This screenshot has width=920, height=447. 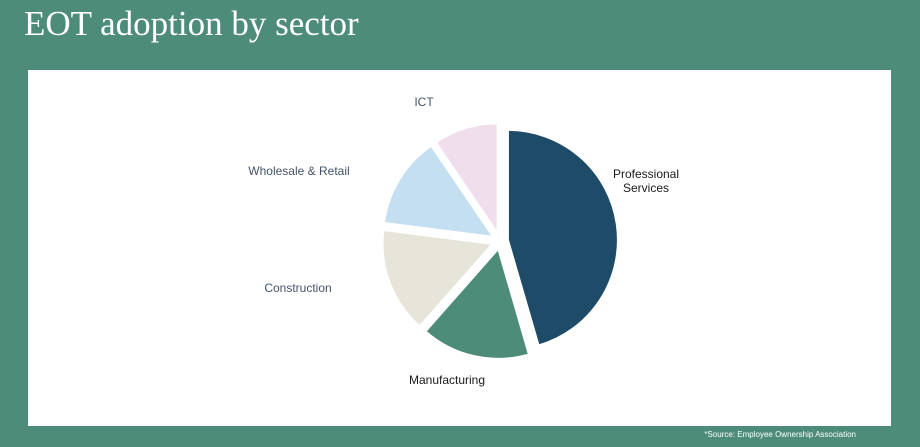 I want to click on slice-label-ict: ICT, so click(x=424, y=102).